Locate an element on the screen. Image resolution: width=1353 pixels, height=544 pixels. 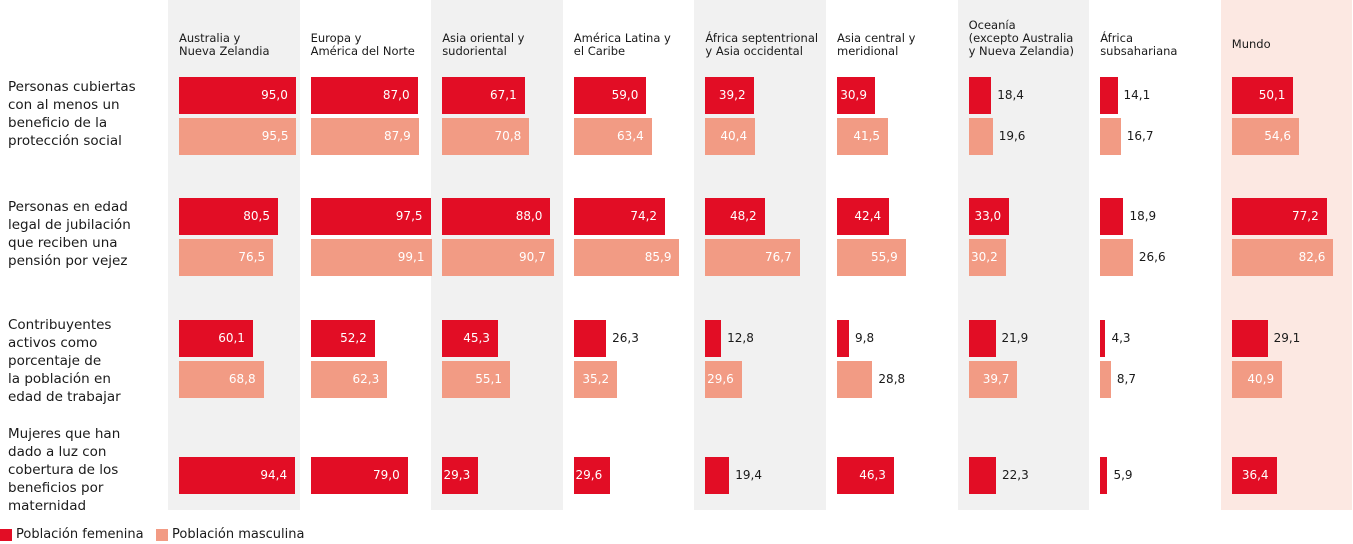
value-label: 4,3 is located at coordinates (1121, 338).